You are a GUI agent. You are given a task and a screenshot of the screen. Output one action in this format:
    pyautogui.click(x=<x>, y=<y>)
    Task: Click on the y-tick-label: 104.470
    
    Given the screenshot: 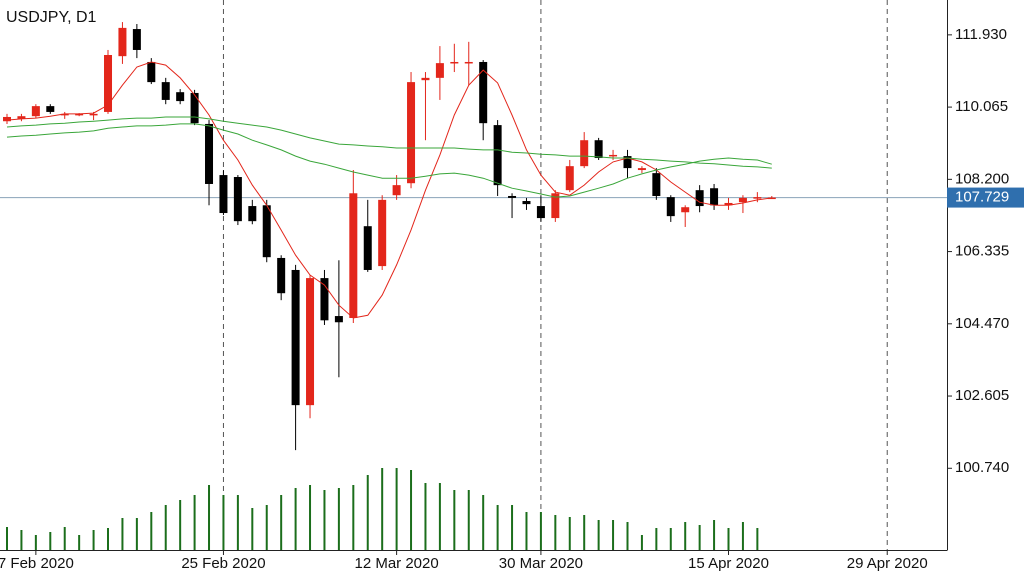 What is the action you would take?
    pyautogui.click(x=982, y=323)
    